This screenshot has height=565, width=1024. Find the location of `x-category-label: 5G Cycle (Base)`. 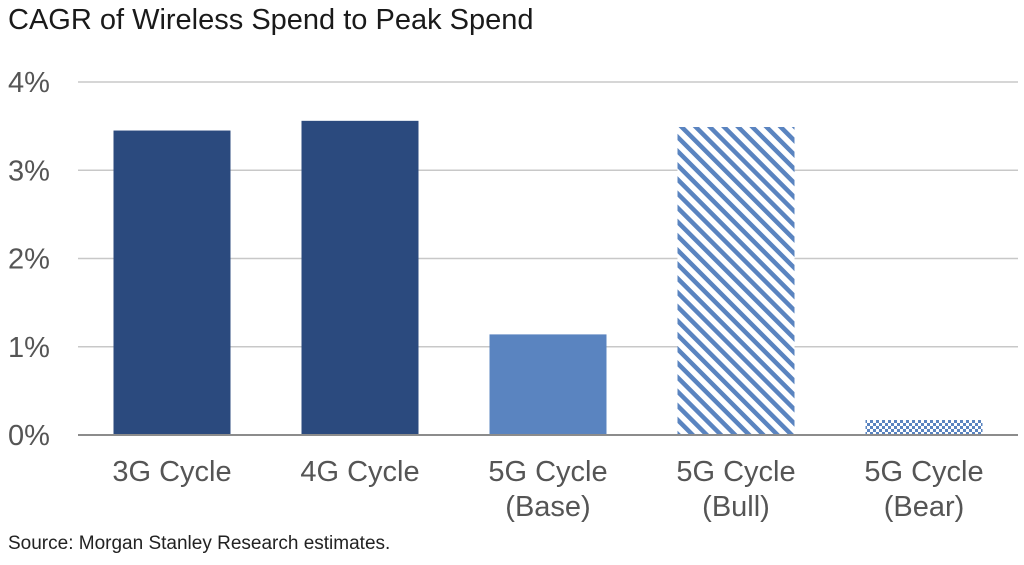

x-category-label: 5G Cycle (Base) is located at coordinates (547, 489).